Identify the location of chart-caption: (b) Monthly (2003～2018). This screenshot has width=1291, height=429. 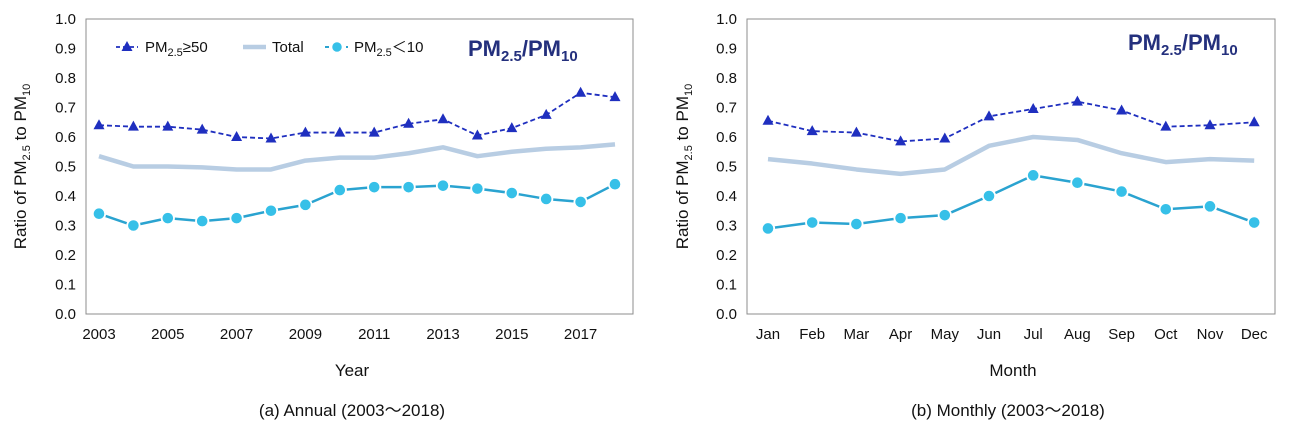
(1008, 410).